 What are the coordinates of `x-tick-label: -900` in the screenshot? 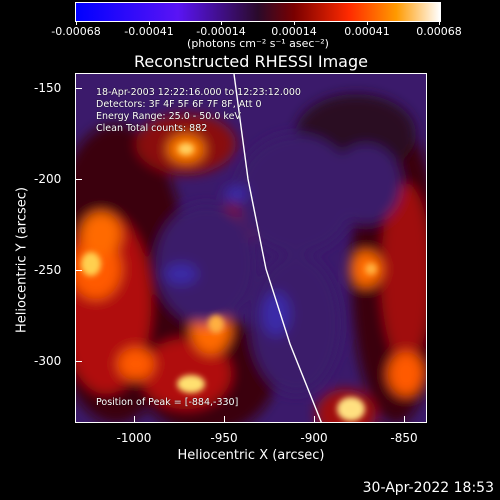 It's located at (314, 438).